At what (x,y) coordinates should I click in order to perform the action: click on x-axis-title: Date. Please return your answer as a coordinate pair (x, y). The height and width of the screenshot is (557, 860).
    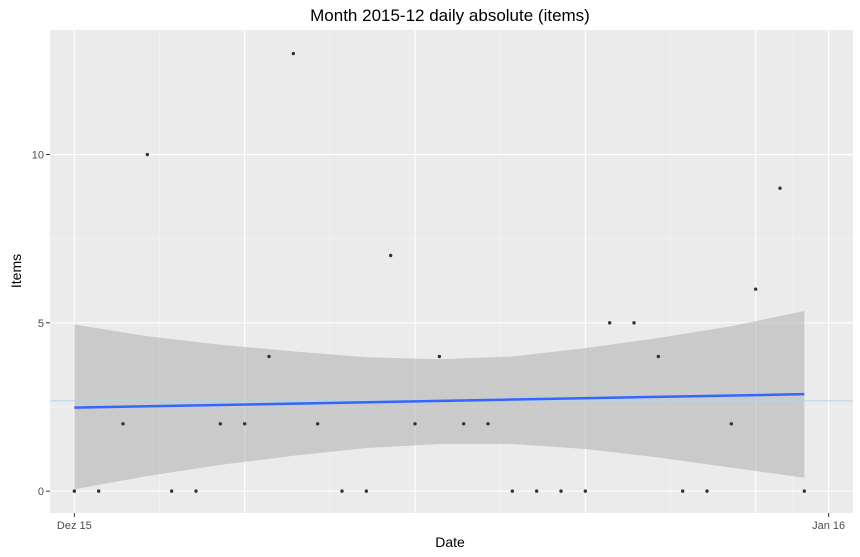
    Looking at the image, I should click on (450, 542).